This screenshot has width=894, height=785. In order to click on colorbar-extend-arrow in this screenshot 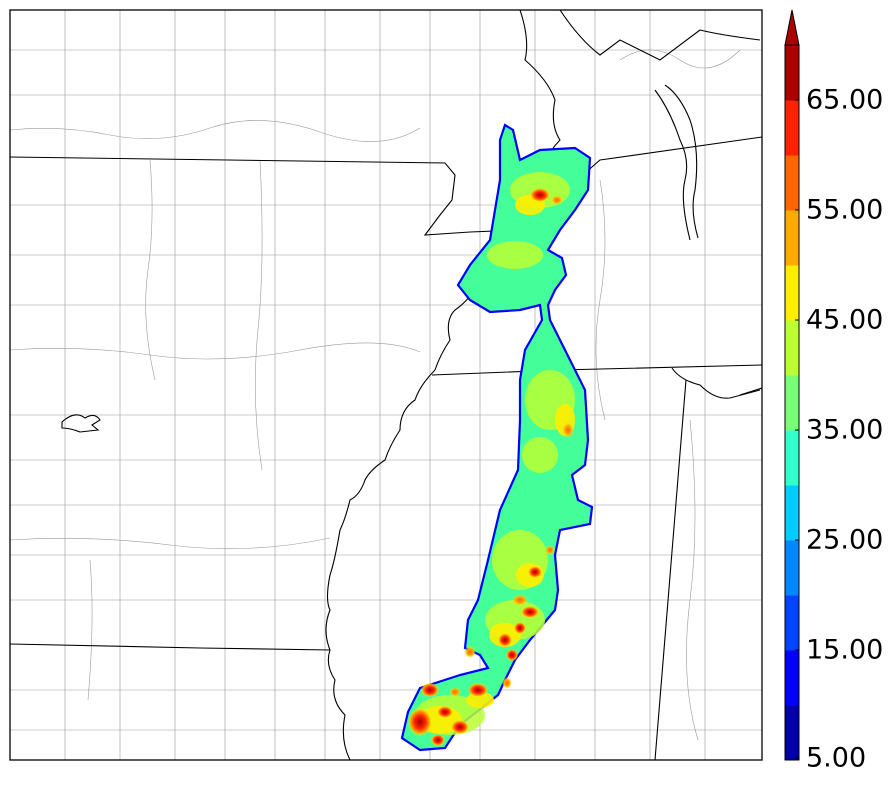, I will do `click(792, 27)`.